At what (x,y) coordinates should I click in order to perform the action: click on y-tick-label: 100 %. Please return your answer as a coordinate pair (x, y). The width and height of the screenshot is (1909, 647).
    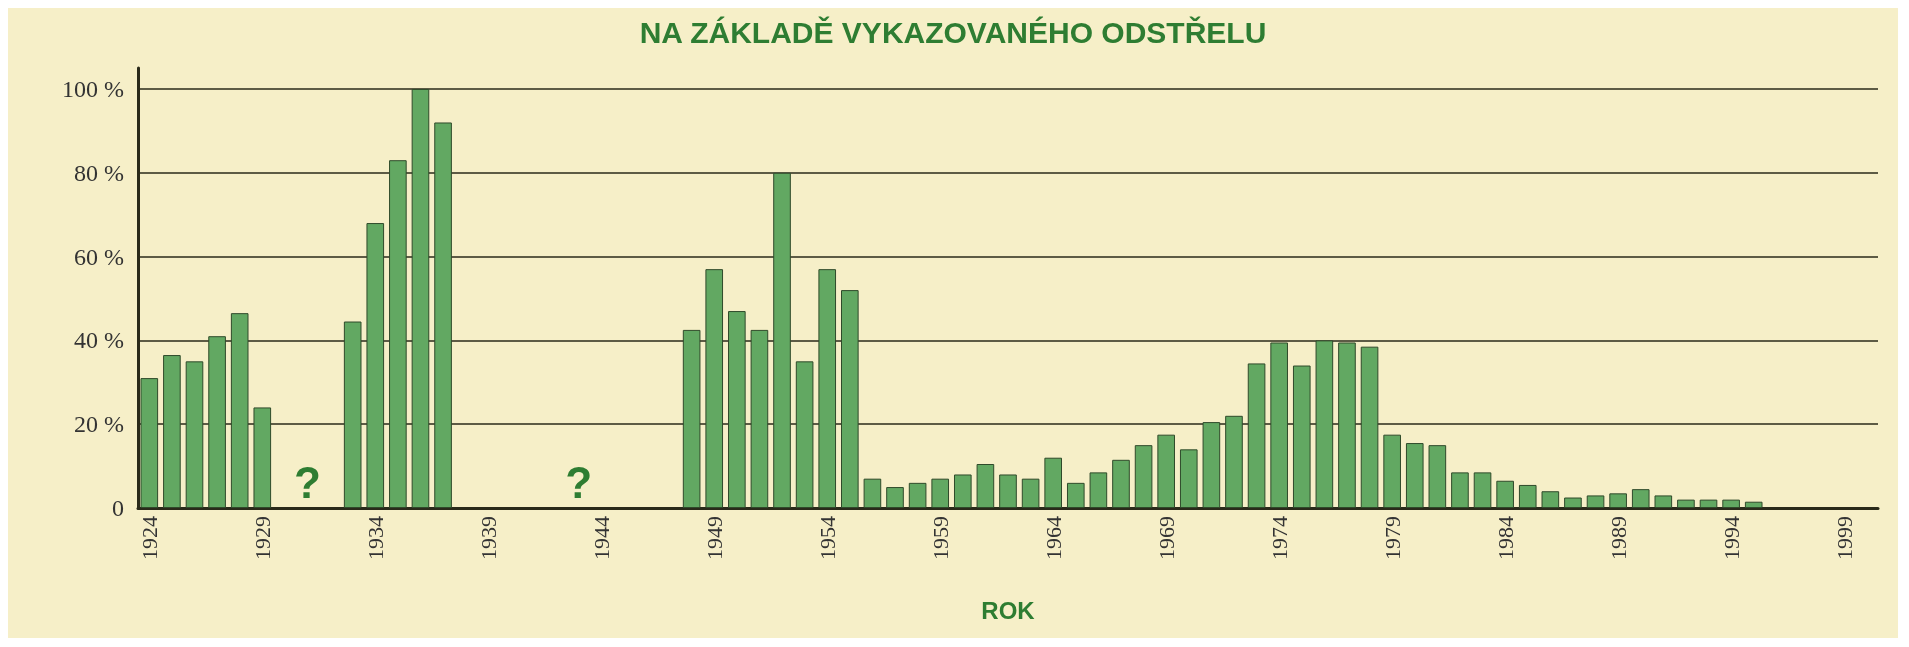
    Looking at the image, I should click on (93, 88).